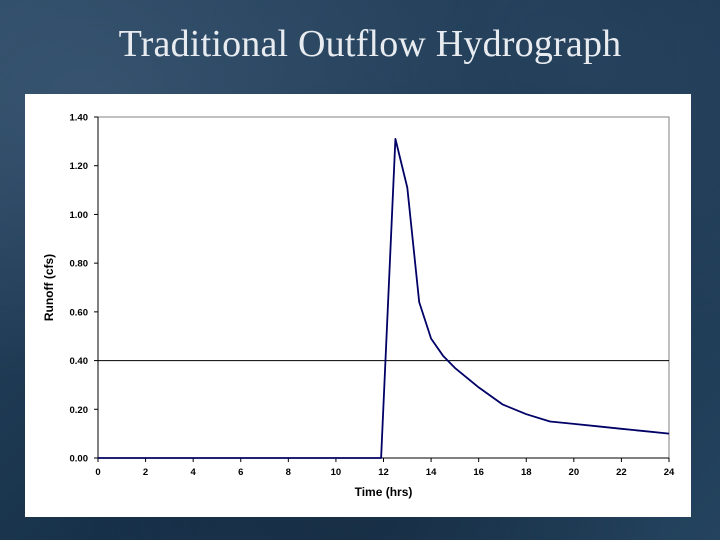  Describe the element at coordinates (383, 472) in the screenshot. I see `x-tick-label: 12` at that location.